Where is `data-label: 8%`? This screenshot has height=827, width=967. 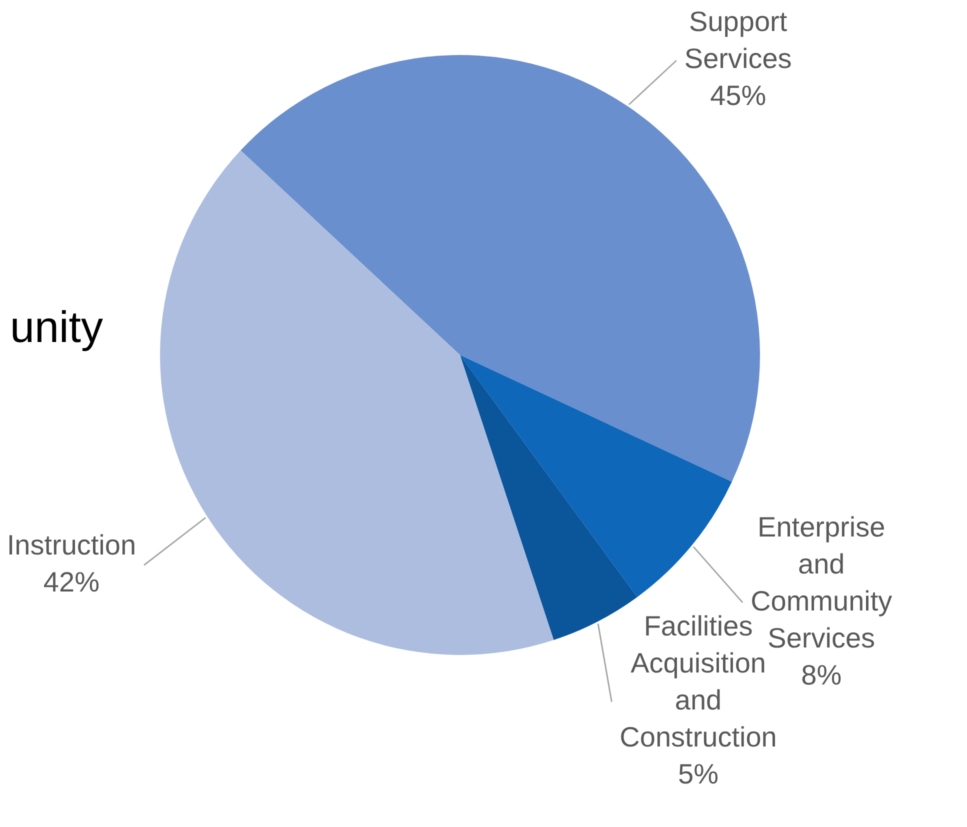 data-label: 8% is located at coordinates (821, 674).